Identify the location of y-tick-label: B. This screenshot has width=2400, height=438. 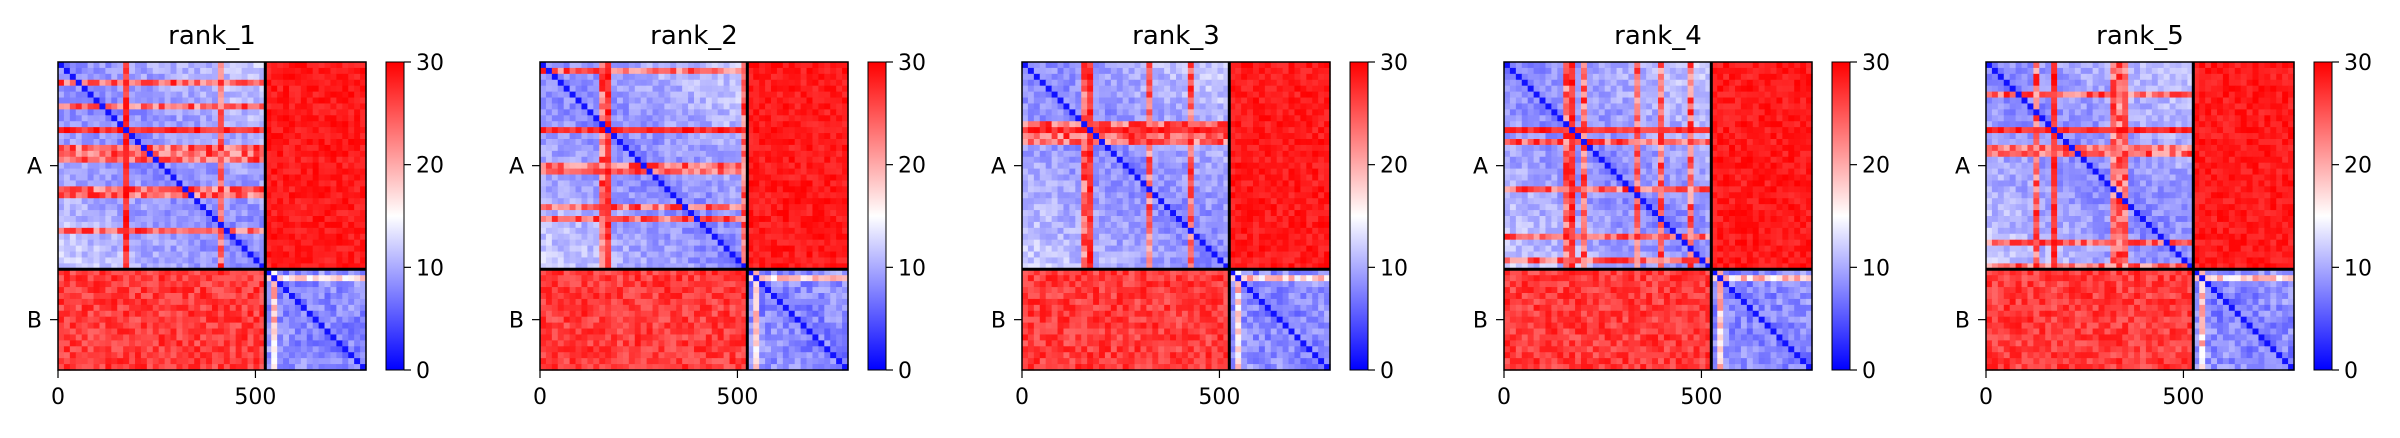
(34, 321).